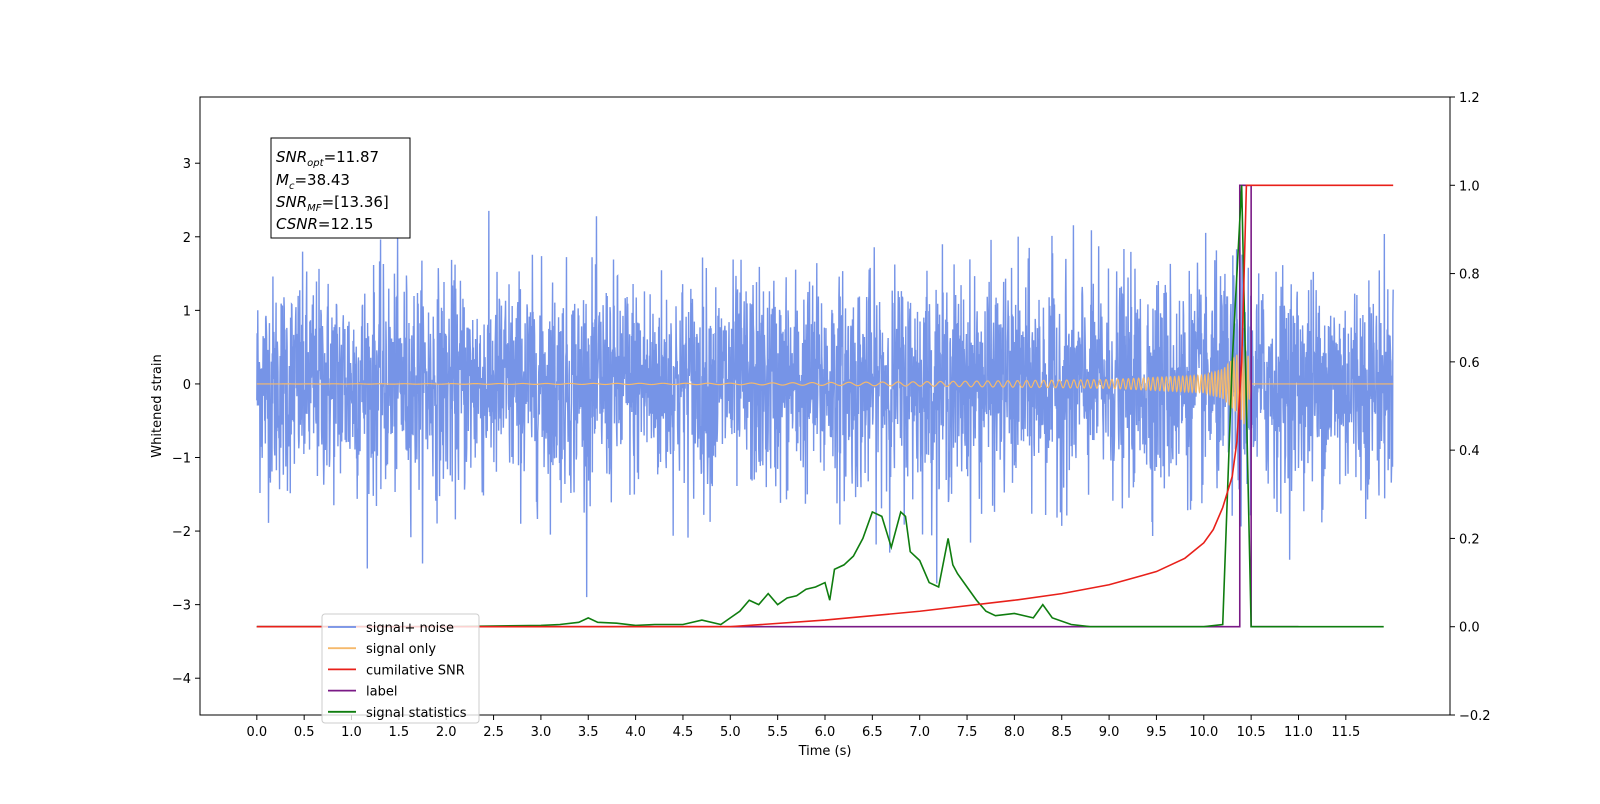  What do you see at coordinates (401, 649) in the screenshot?
I see `legend-label: signal only` at bounding box center [401, 649].